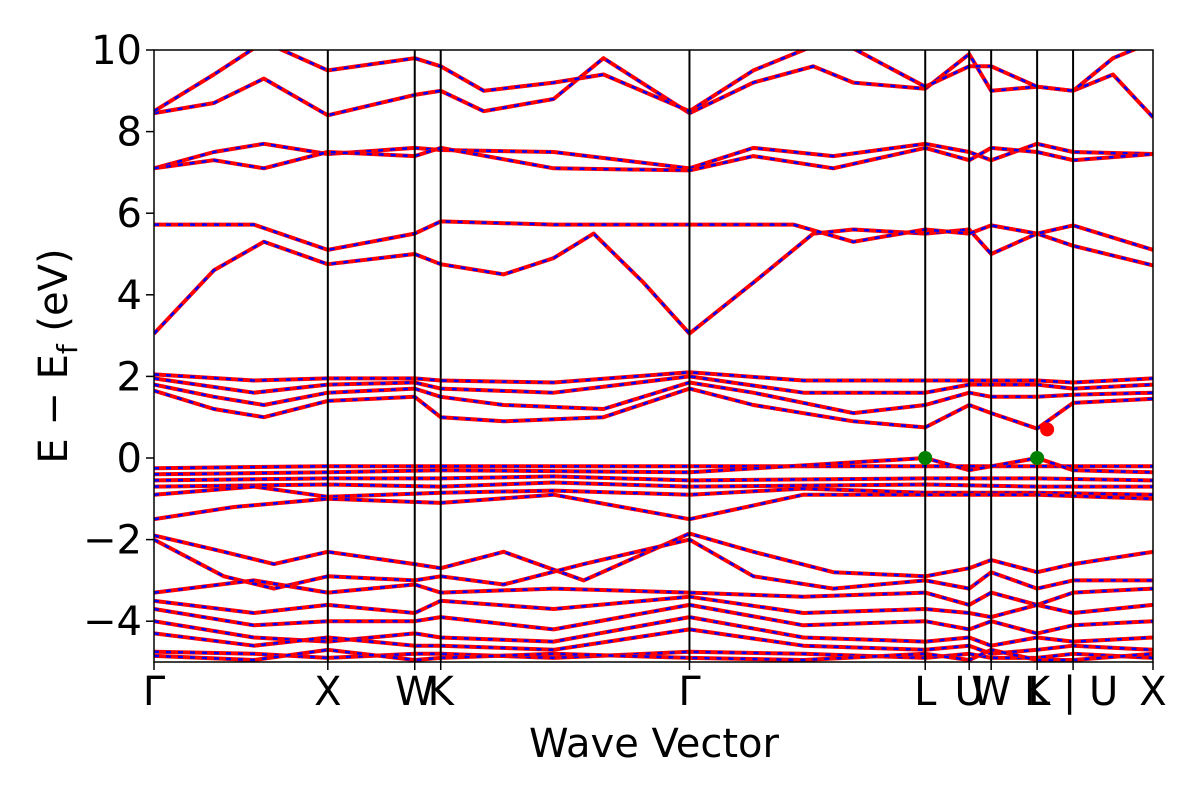 This screenshot has height=800, width=1200. I want to click on y-tick-label: −2, so click(112, 541).